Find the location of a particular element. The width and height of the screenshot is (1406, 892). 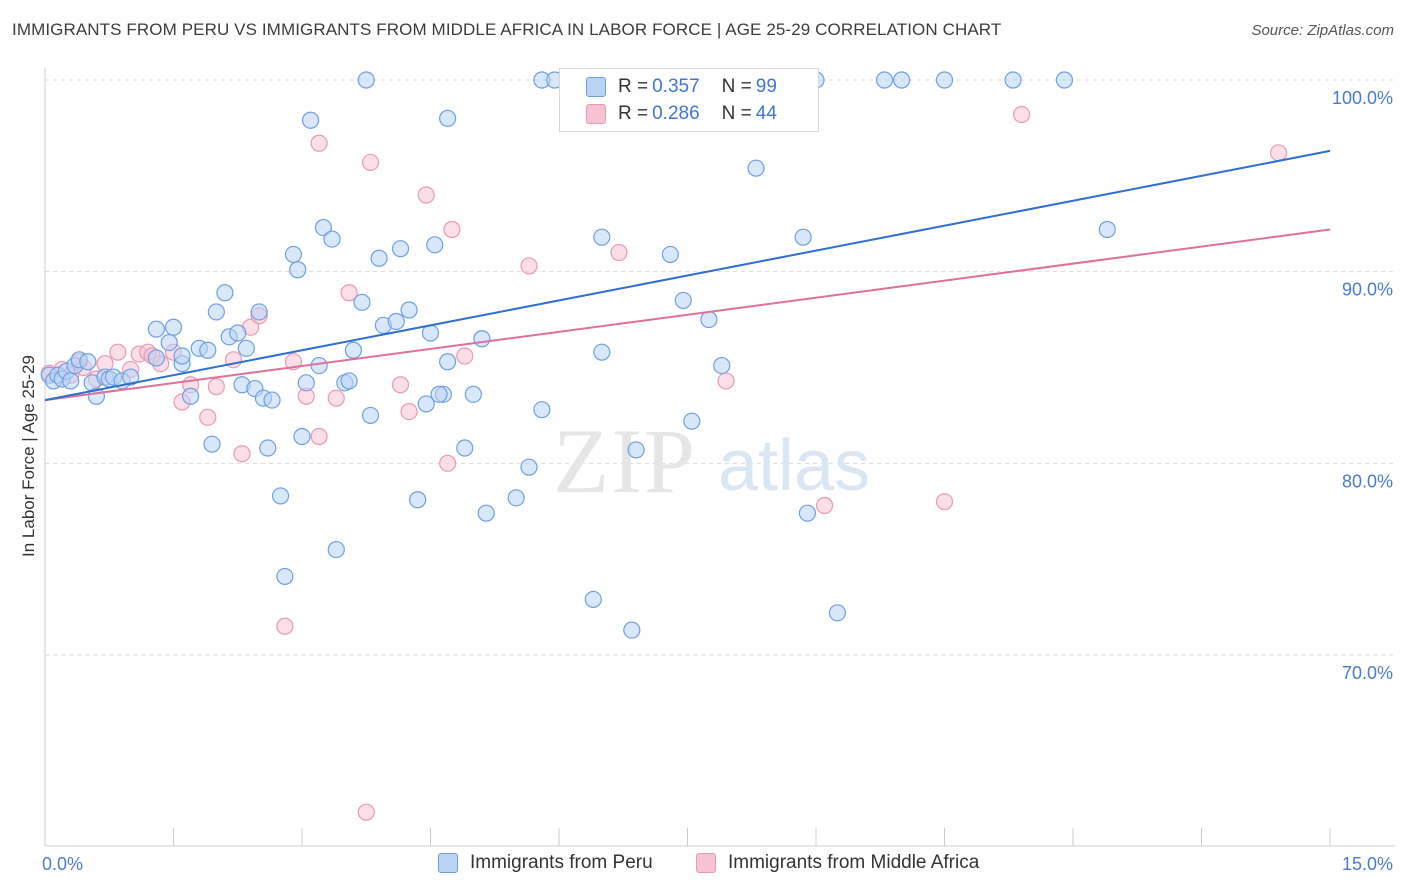

africa-n-label: N = is located at coordinates (736, 113).